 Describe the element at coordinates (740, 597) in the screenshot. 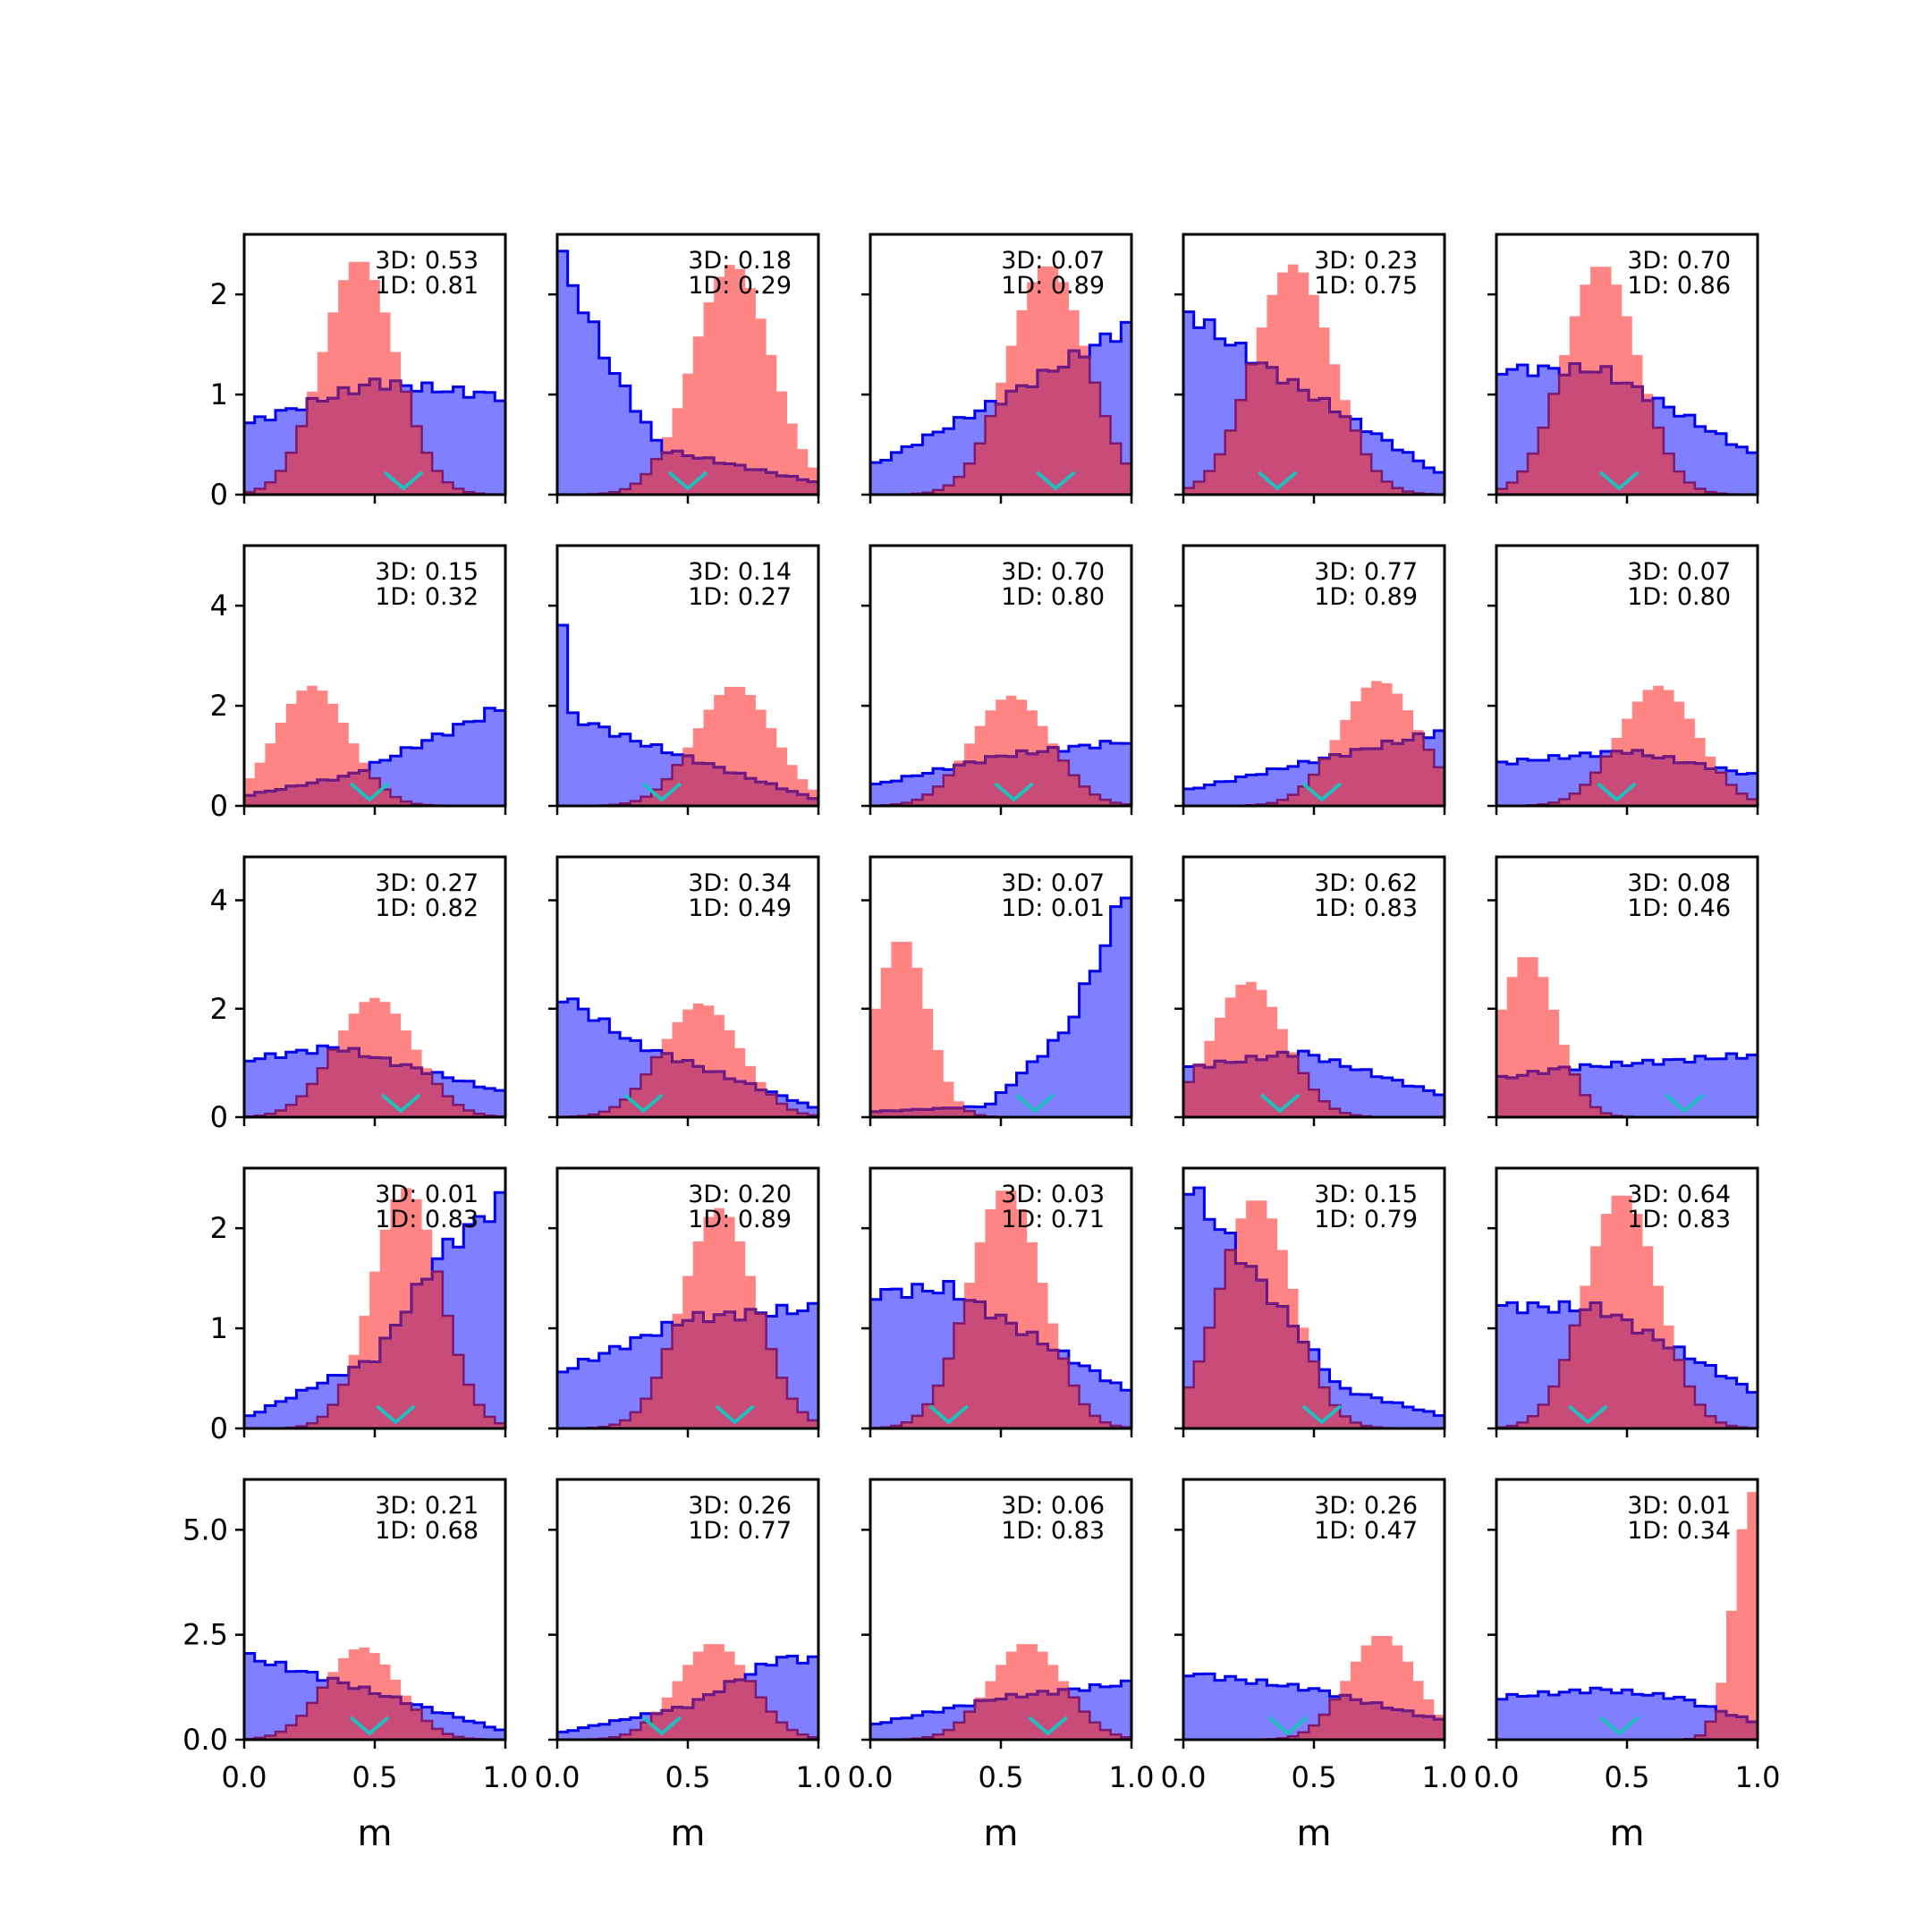

I see `annotation-1d: 1D: 0.27` at that location.